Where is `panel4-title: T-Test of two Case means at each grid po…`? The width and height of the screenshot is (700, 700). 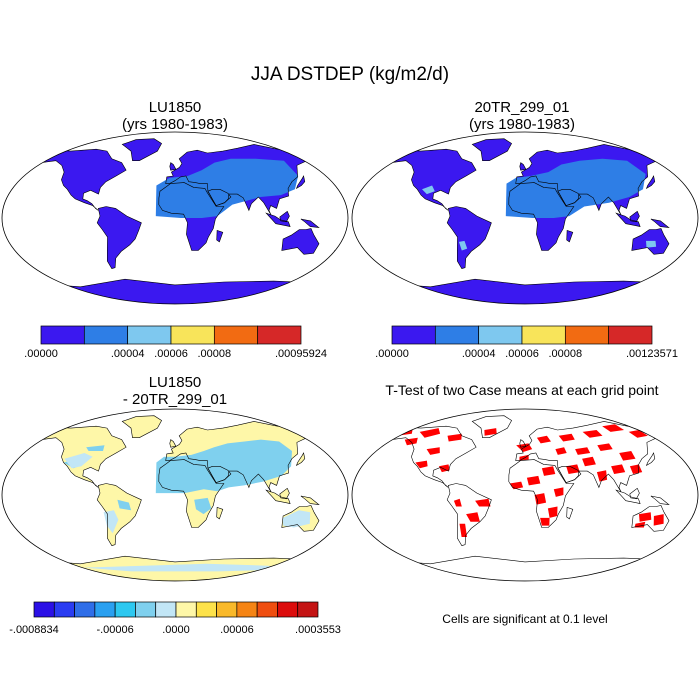 panel4-title: T-Test of two Case means at each grid po… is located at coordinates (522, 390).